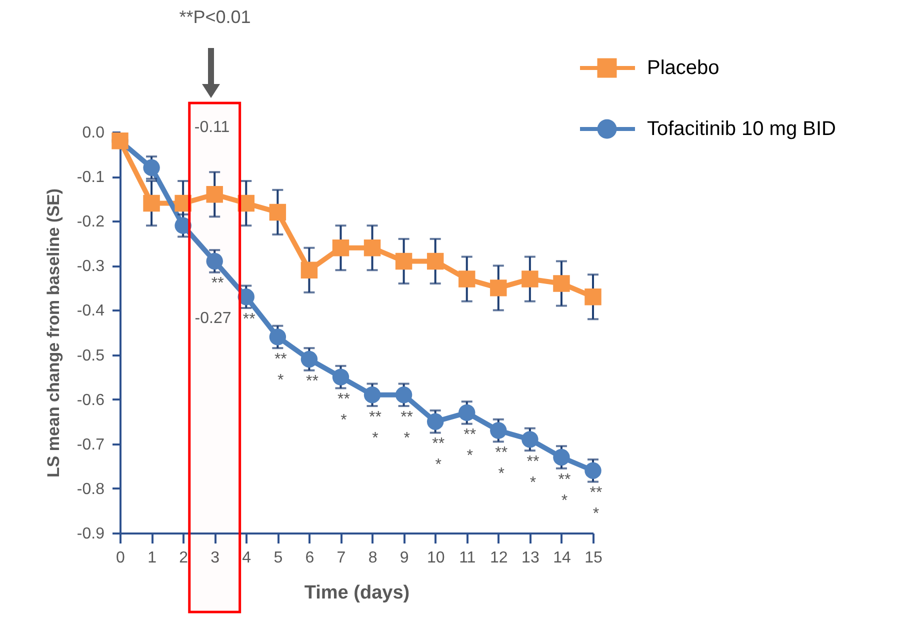  I want to click on x-tick-label: 1, so click(152, 558).